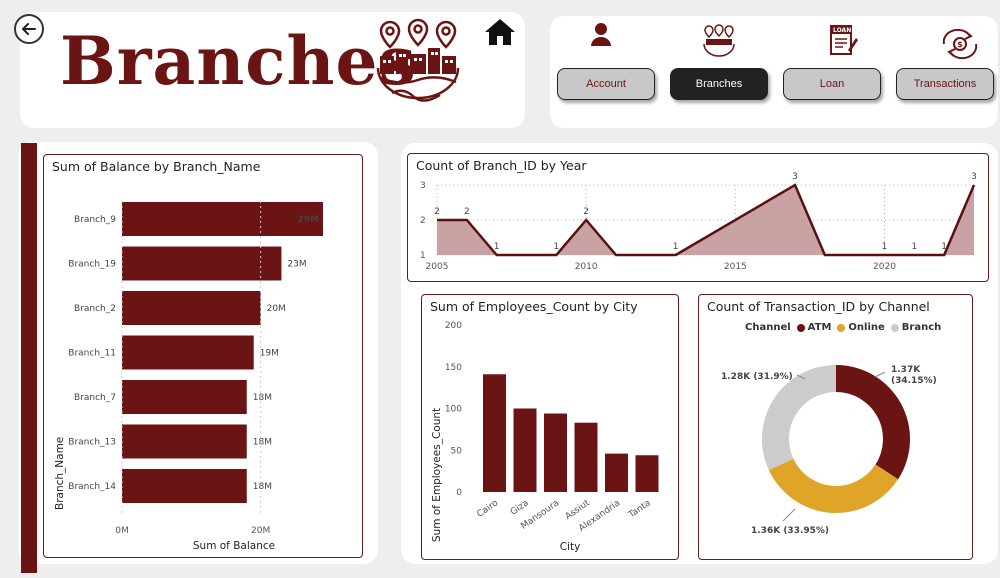  I want to click on y-tick-label: 1, so click(423, 256).